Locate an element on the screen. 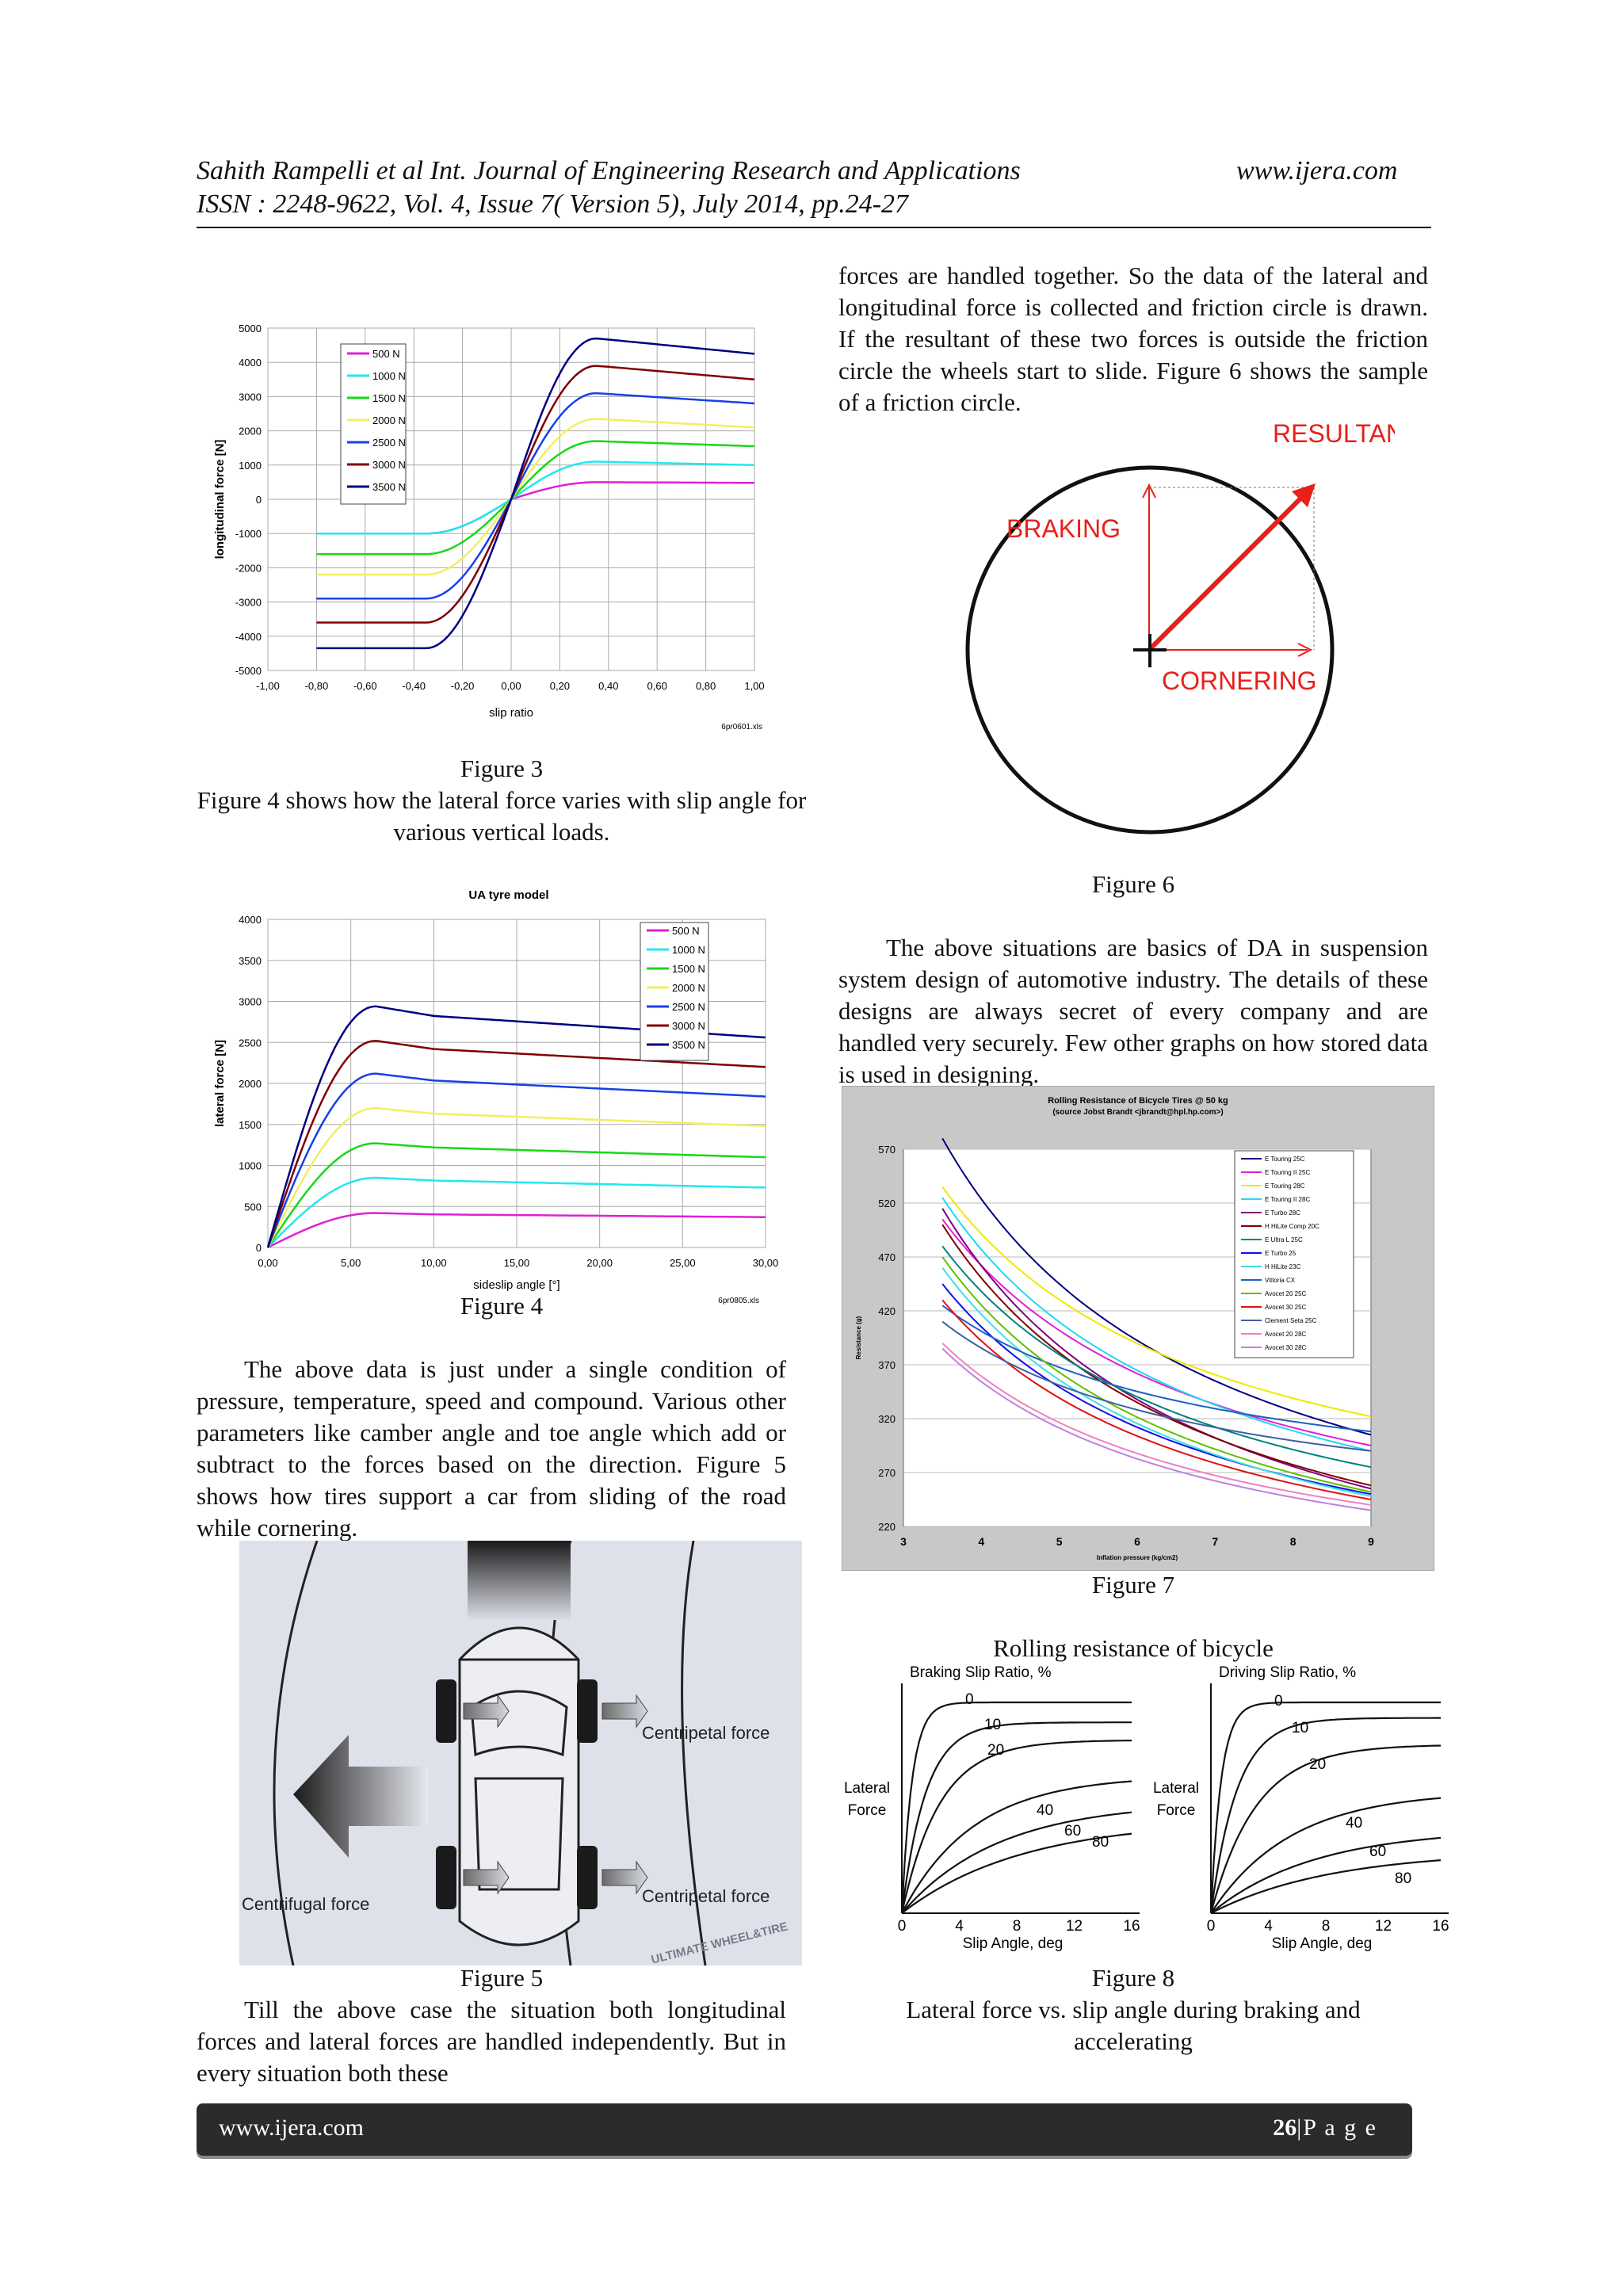 Image resolution: width=1623 pixels, height=2296 pixels. f3-ytick: 4000 is located at coordinates (251, 363).